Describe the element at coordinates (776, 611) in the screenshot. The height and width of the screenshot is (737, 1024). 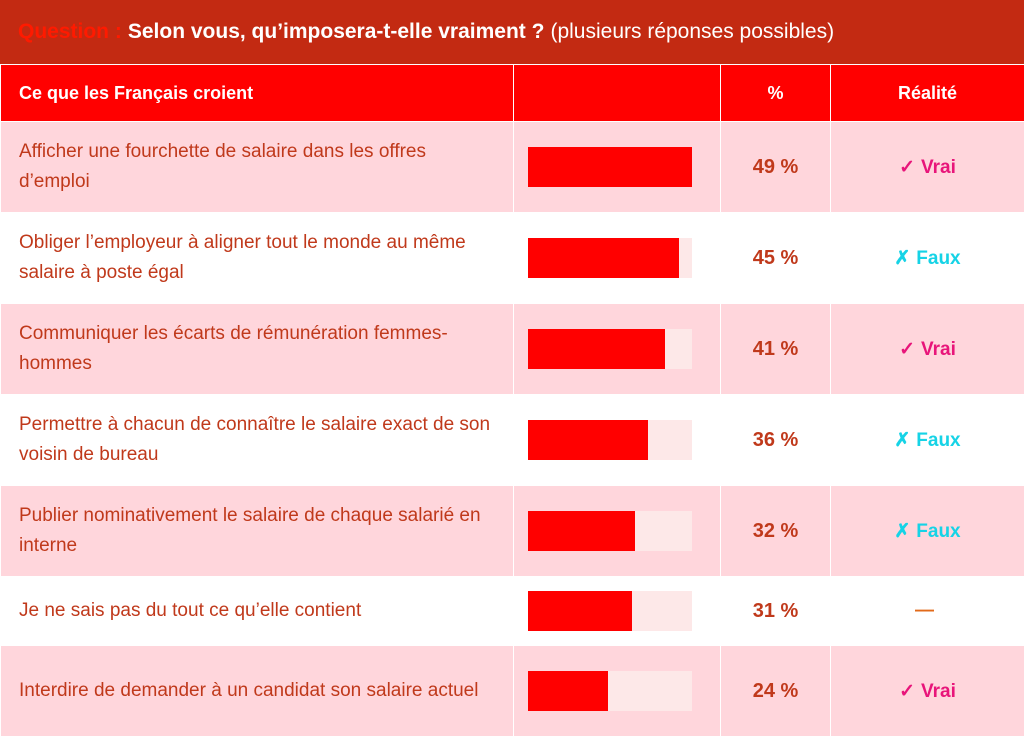
I see `percent-label: 31 %` at that location.